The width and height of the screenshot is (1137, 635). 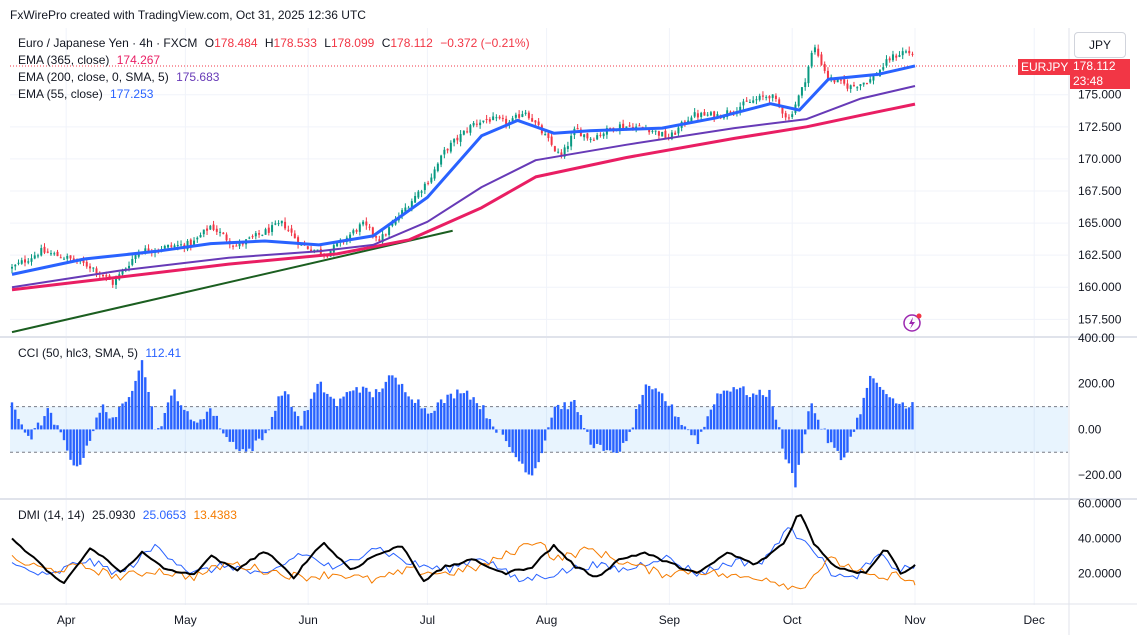 I want to click on ema200-legend: EMA (200, close, 0, SMA, 5) 175.683, so click(x=120, y=77).